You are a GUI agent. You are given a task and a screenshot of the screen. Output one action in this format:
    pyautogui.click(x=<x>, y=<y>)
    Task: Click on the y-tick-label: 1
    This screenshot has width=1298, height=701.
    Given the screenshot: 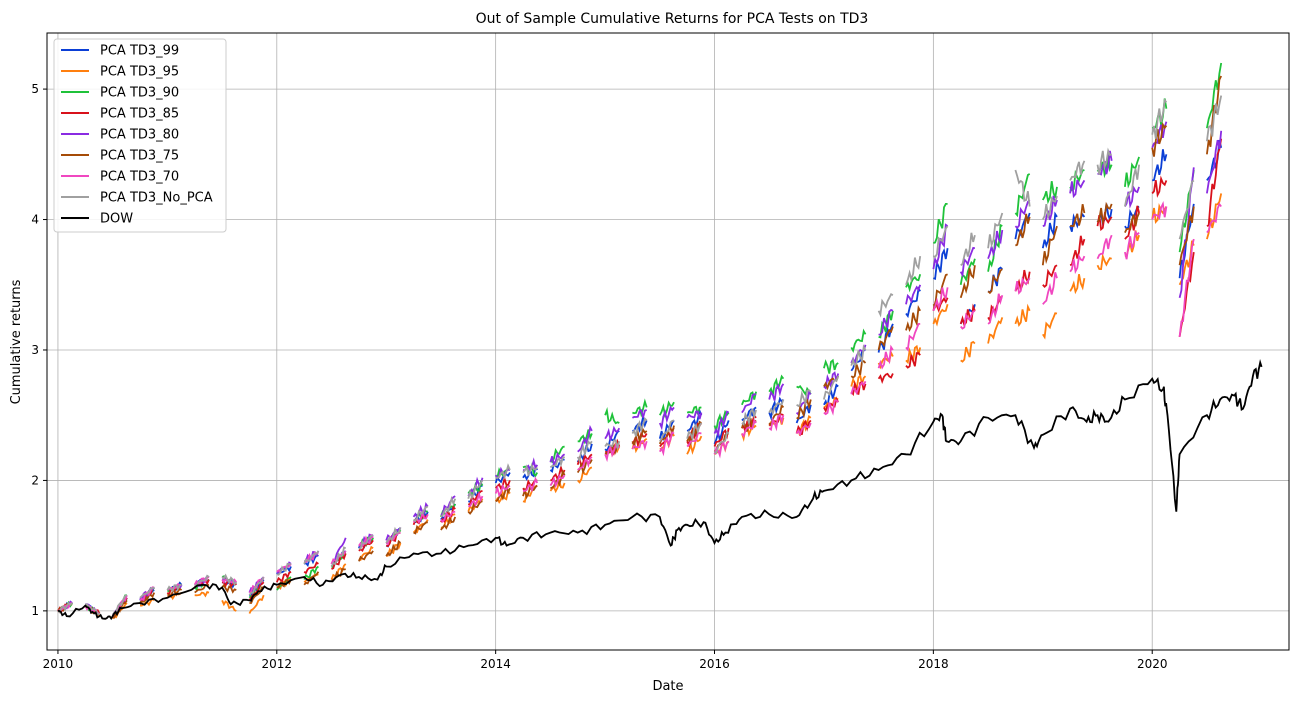 What is the action you would take?
    pyautogui.click(x=35, y=611)
    